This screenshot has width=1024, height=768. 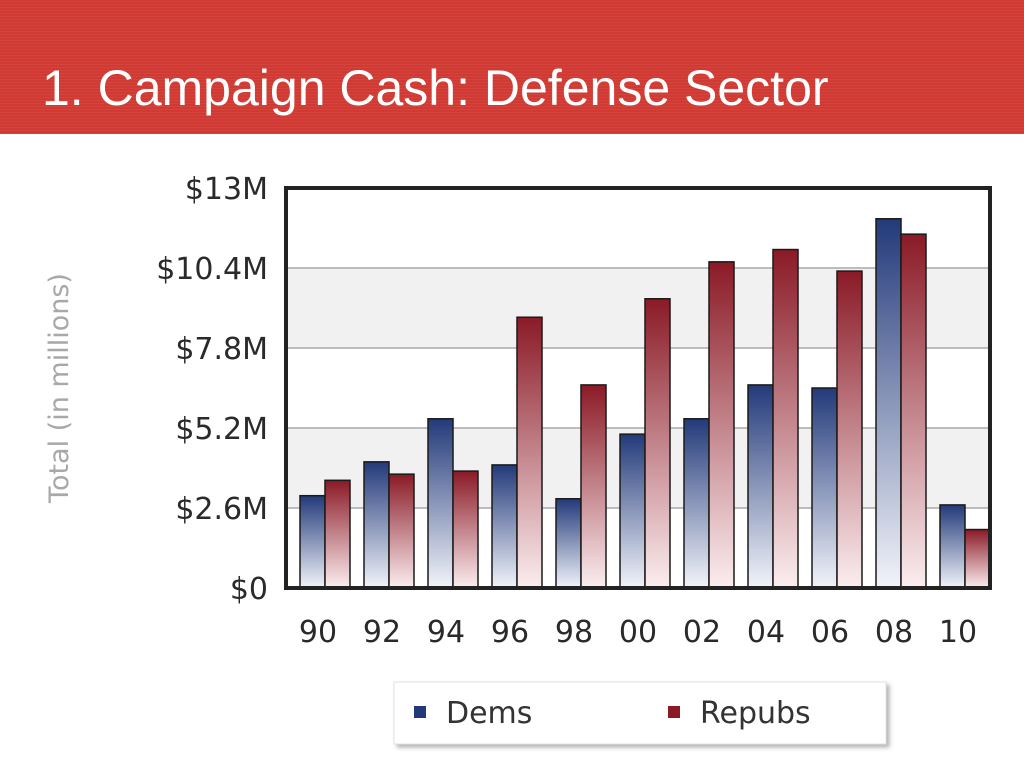 I want to click on legend-label-dems: Dems, so click(x=489, y=713).